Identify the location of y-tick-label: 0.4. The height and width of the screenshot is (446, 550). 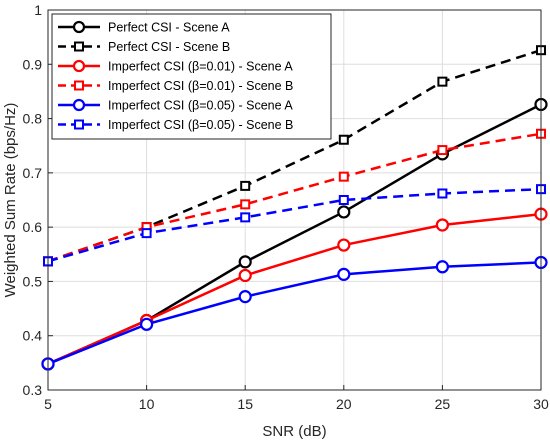
(33, 336).